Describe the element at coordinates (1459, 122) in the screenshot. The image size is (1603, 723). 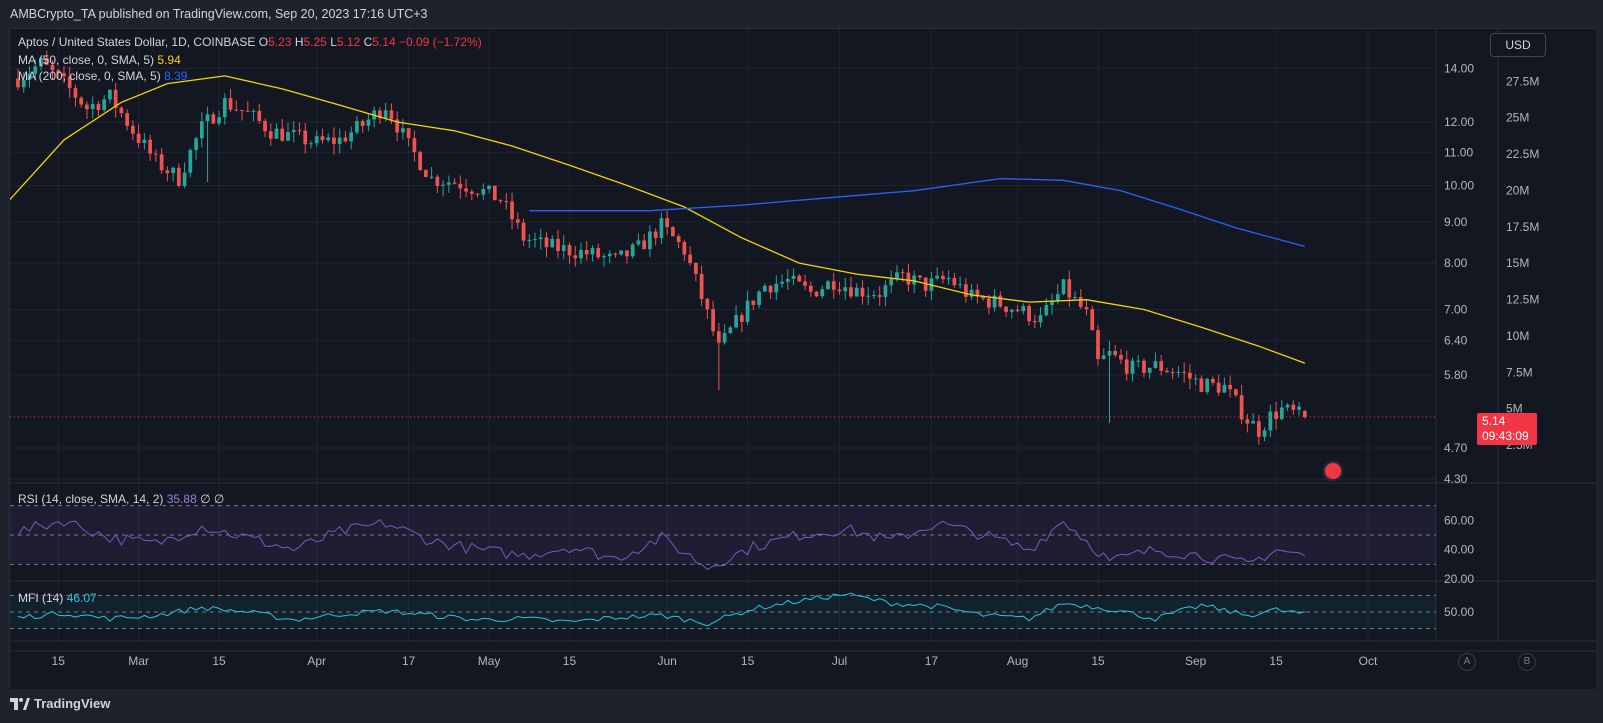
I see `price-tick-label: 12.00` at that location.